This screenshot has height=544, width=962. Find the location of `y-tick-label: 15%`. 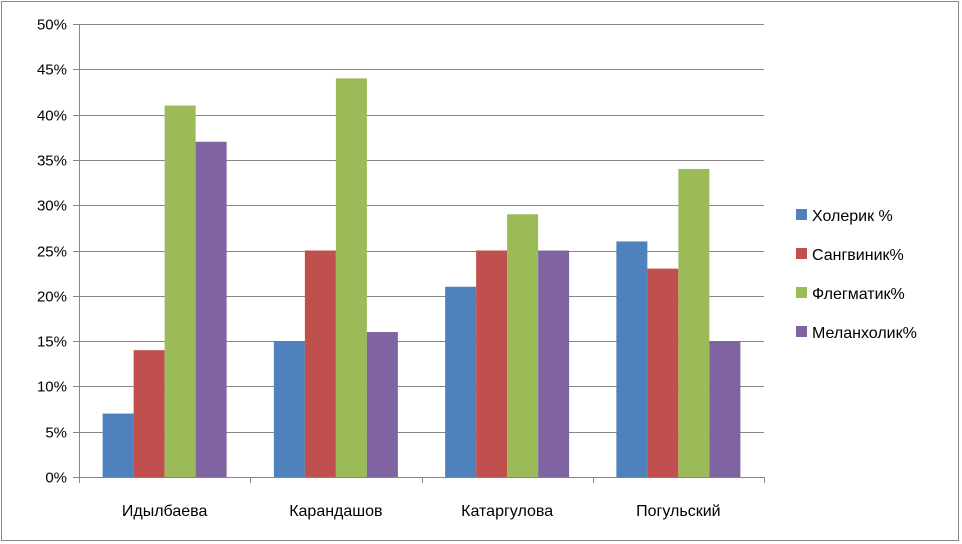

y-tick-label: 15% is located at coordinates (52, 342).